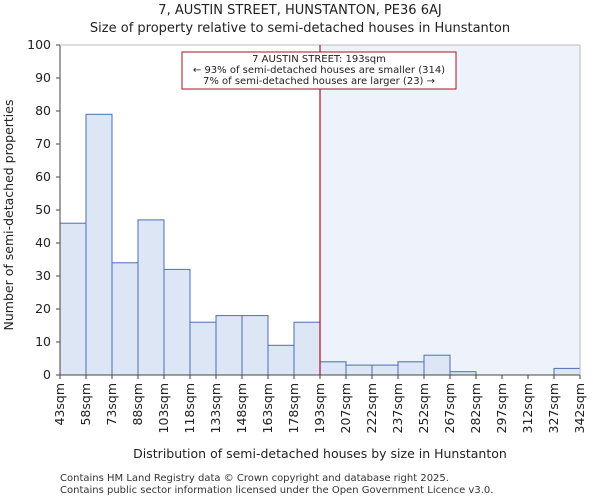 This screenshot has width=600, height=500. I want to click on x-tick-label: 222sqm, so click(371, 408).